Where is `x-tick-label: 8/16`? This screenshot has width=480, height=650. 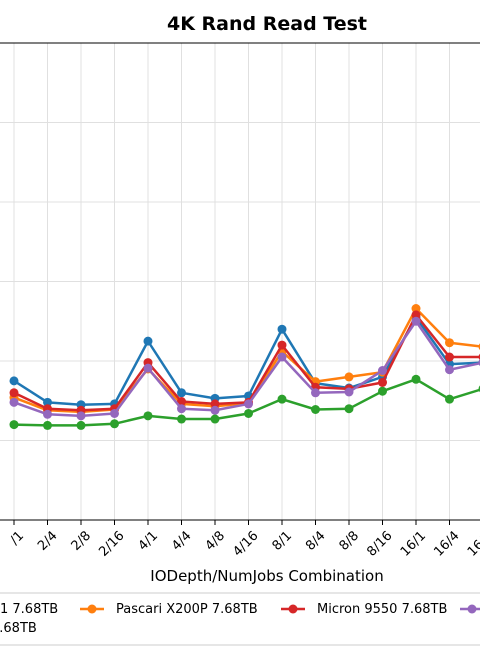
x-tick-label: 8/16 is located at coordinates (379, 543).